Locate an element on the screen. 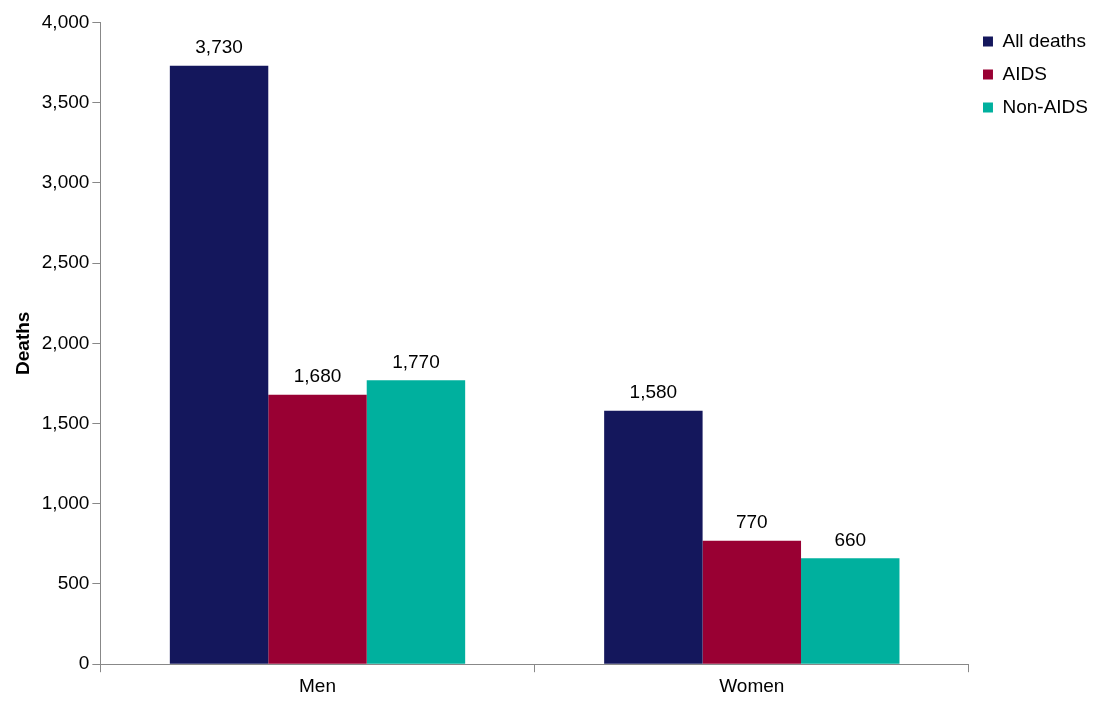  y-tick-label: 500 is located at coordinates (73, 583).